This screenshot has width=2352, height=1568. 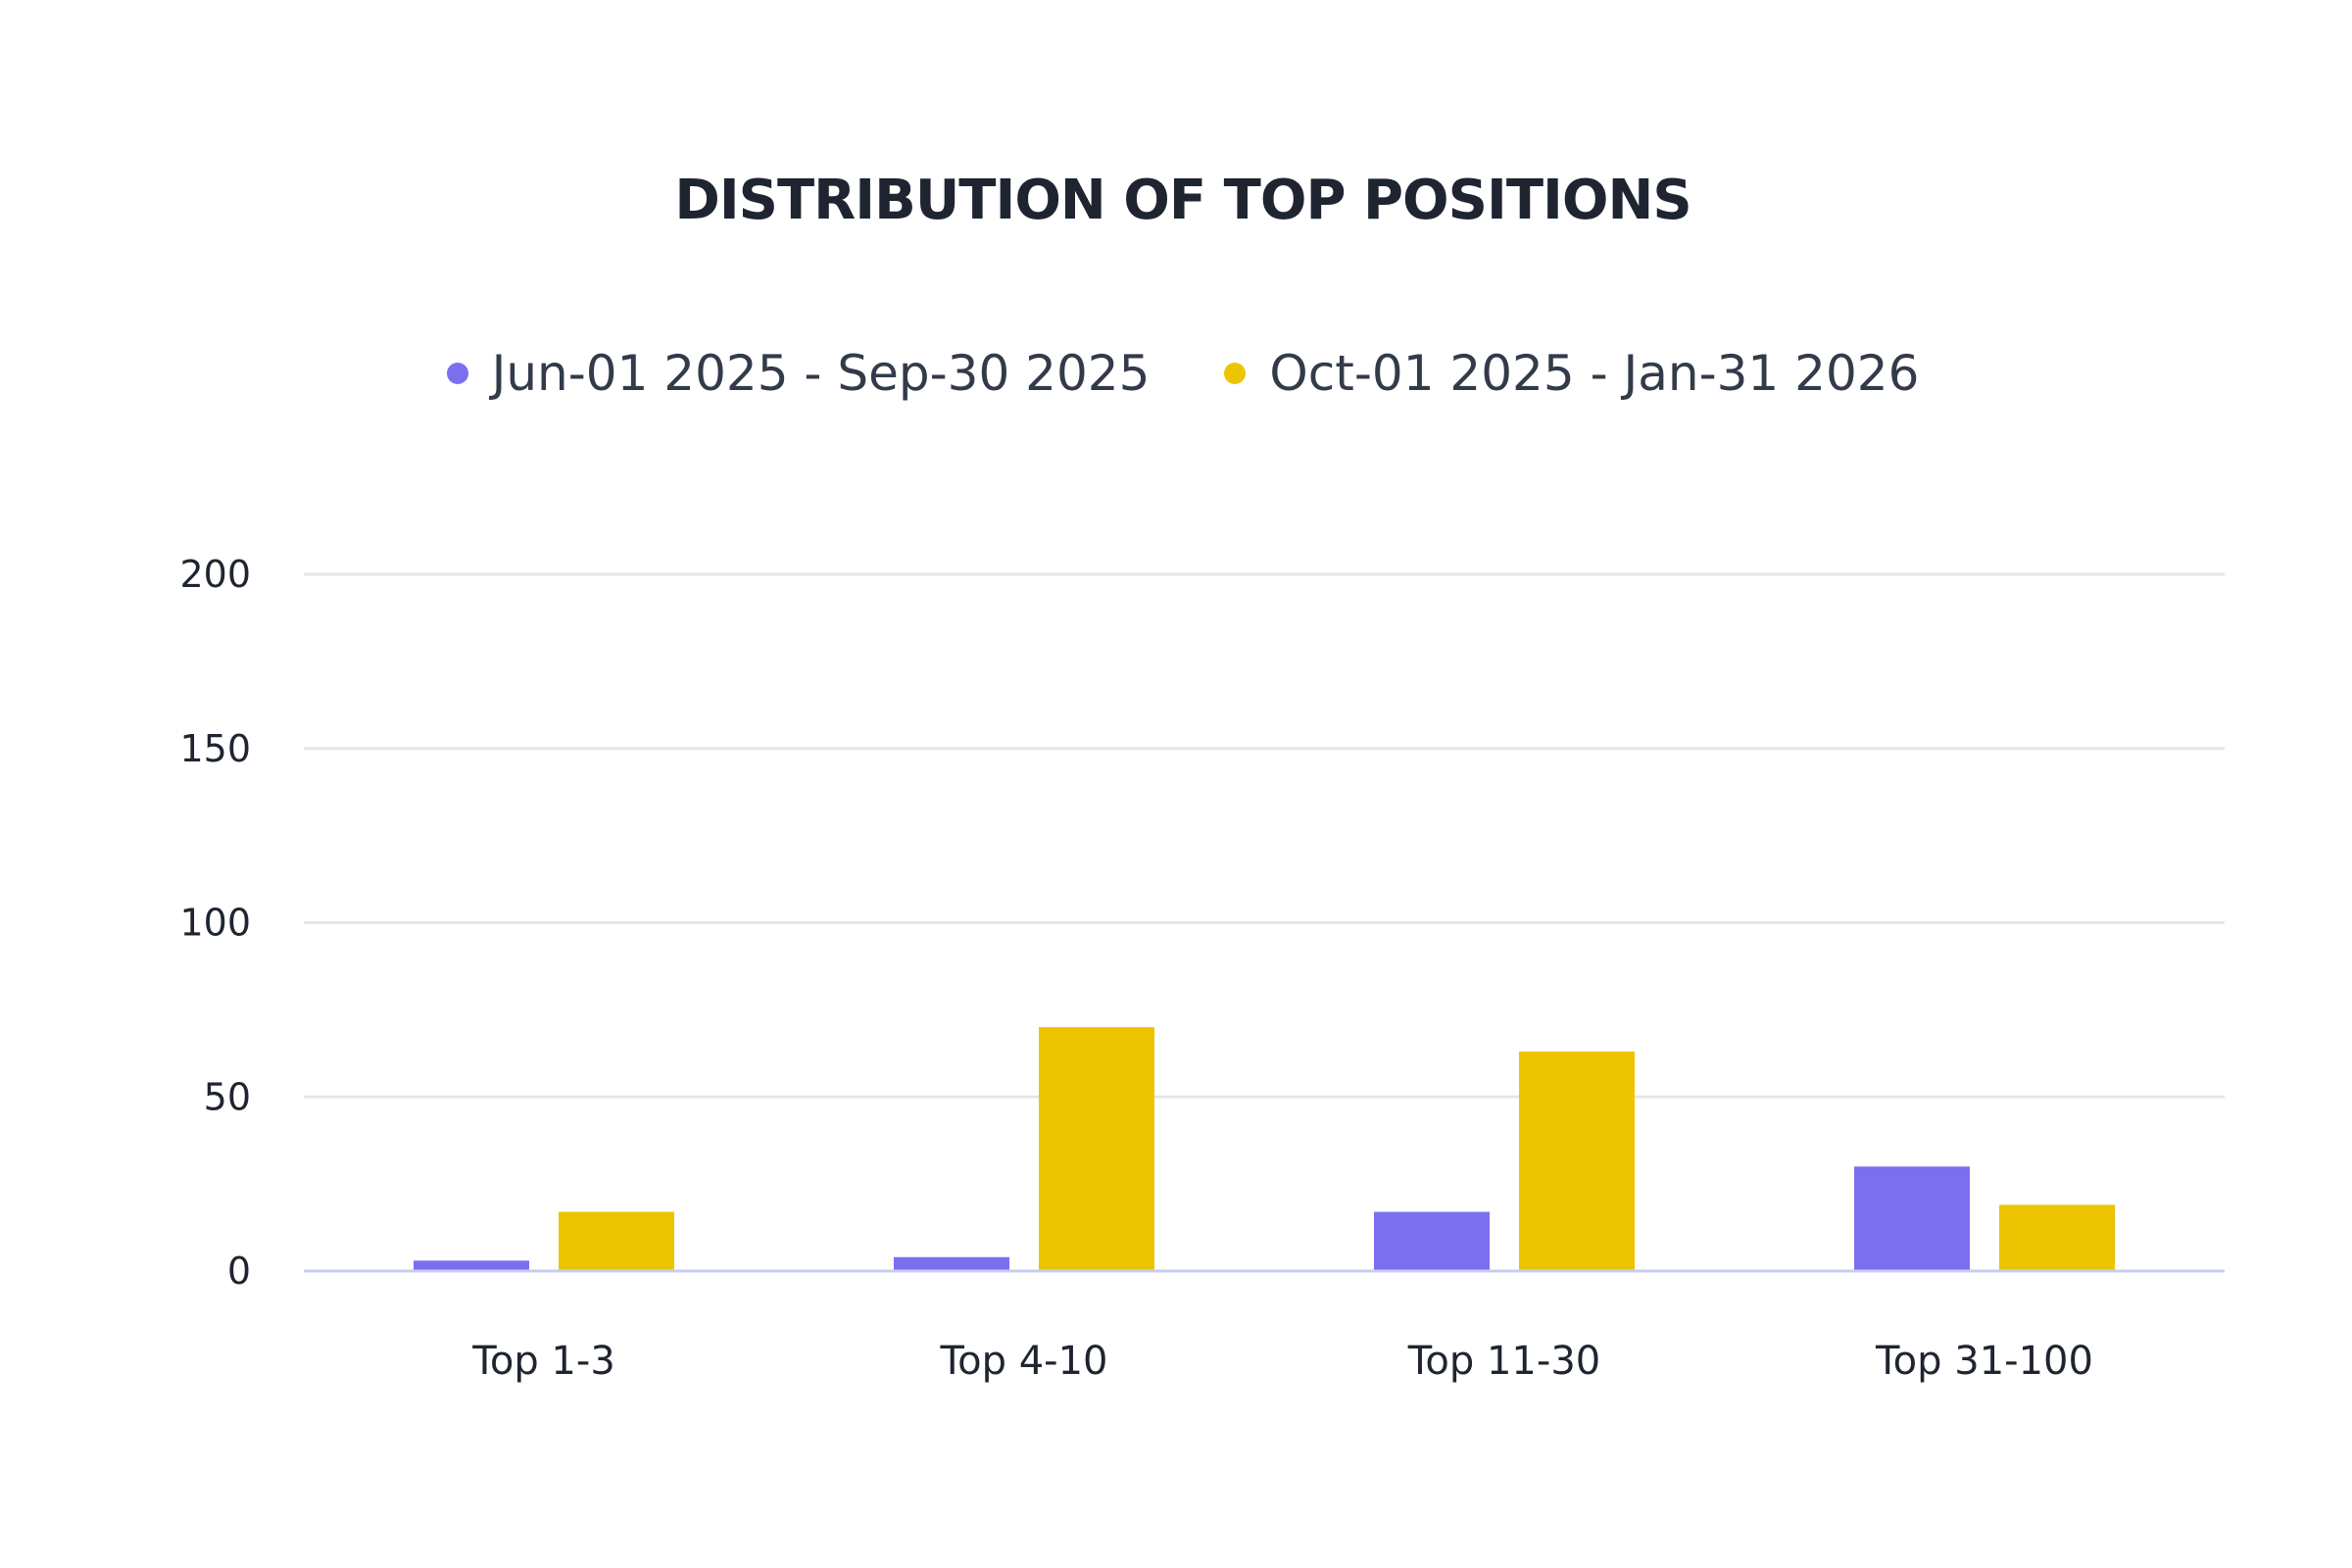 What do you see at coordinates (1024, 1361) in the screenshot?
I see `x-tick-label-2: Top 4-10` at bounding box center [1024, 1361].